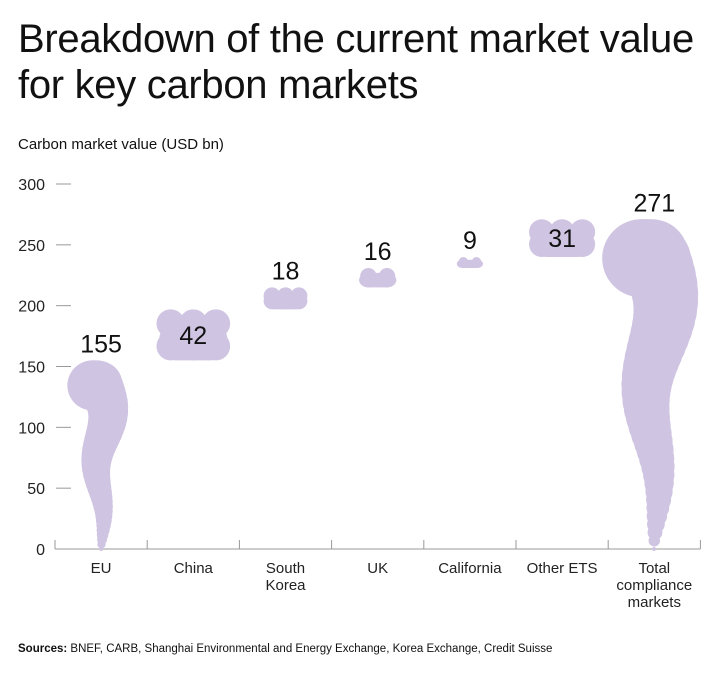 The image size is (714, 676). Describe the element at coordinates (36, 489) in the screenshot. I see `y-tick-label: 50` at that location.